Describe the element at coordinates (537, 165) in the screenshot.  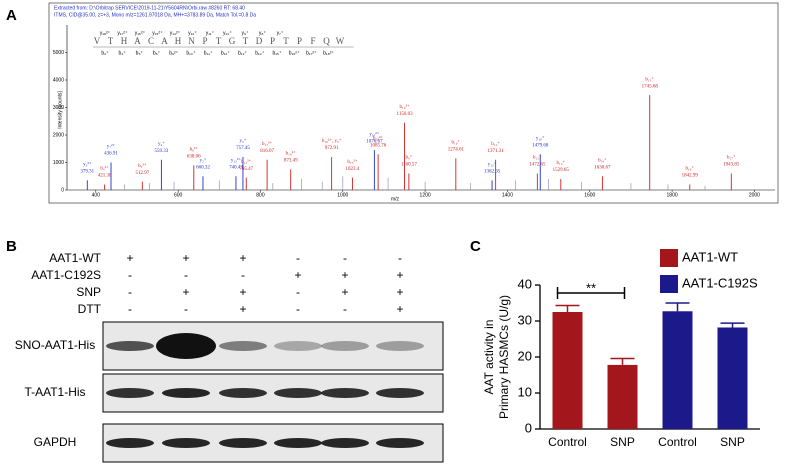
I see `peak-mz-label: 1472.65` at that location.